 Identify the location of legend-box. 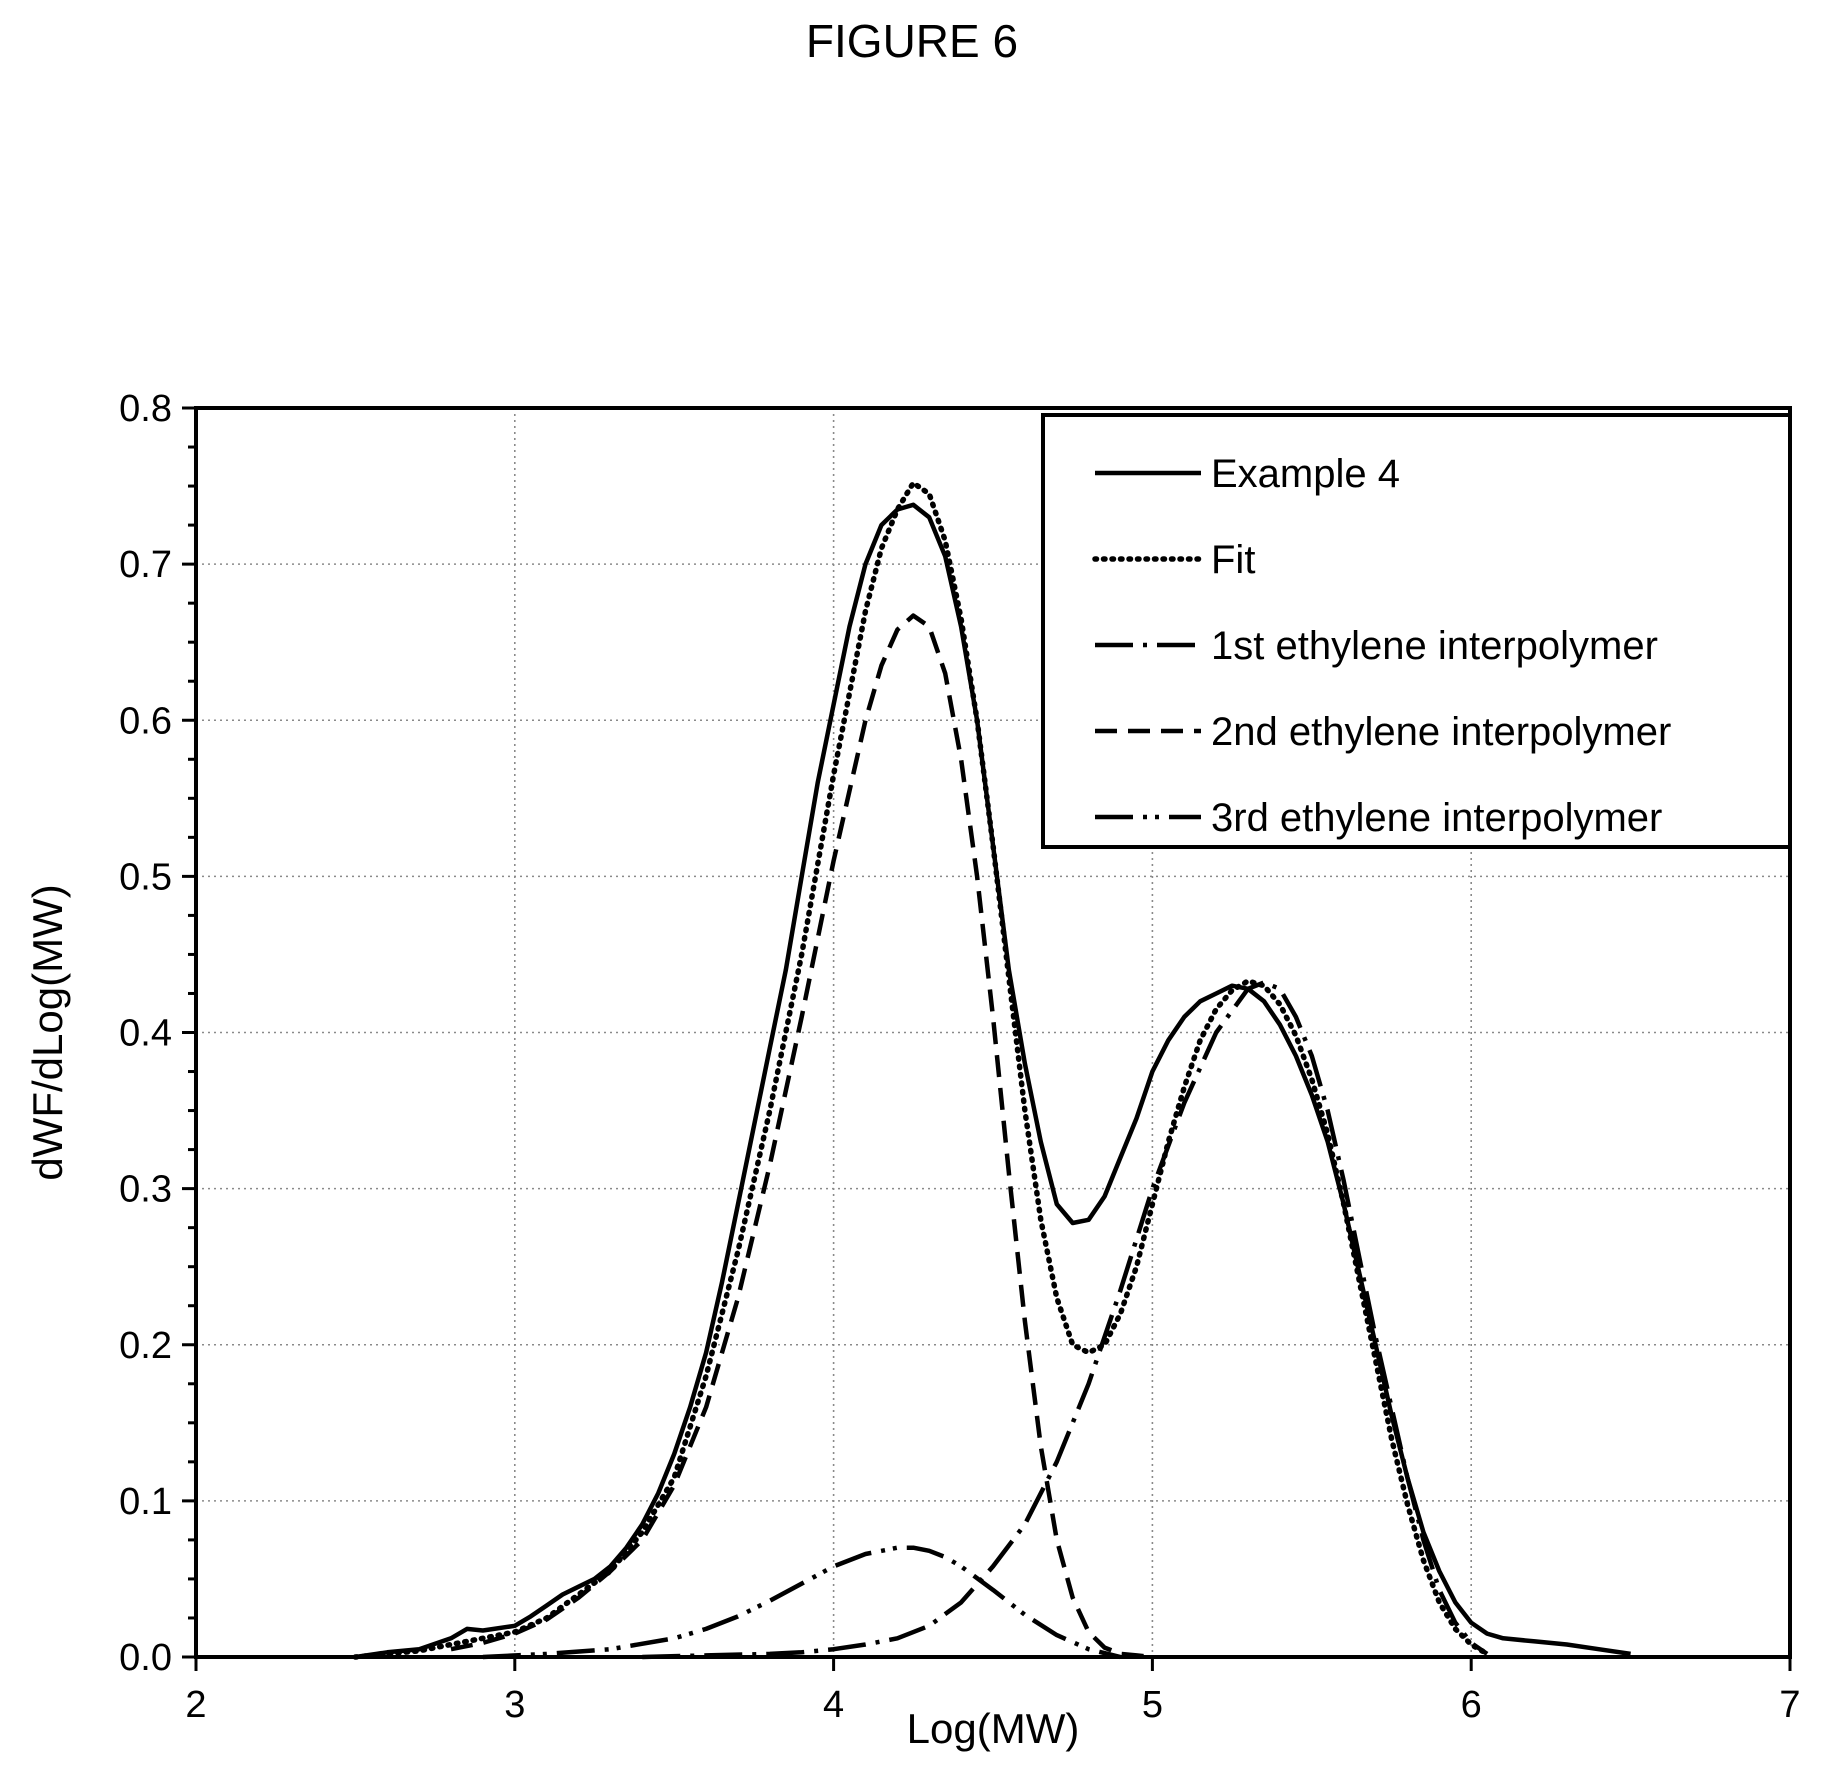
(1416, 631).